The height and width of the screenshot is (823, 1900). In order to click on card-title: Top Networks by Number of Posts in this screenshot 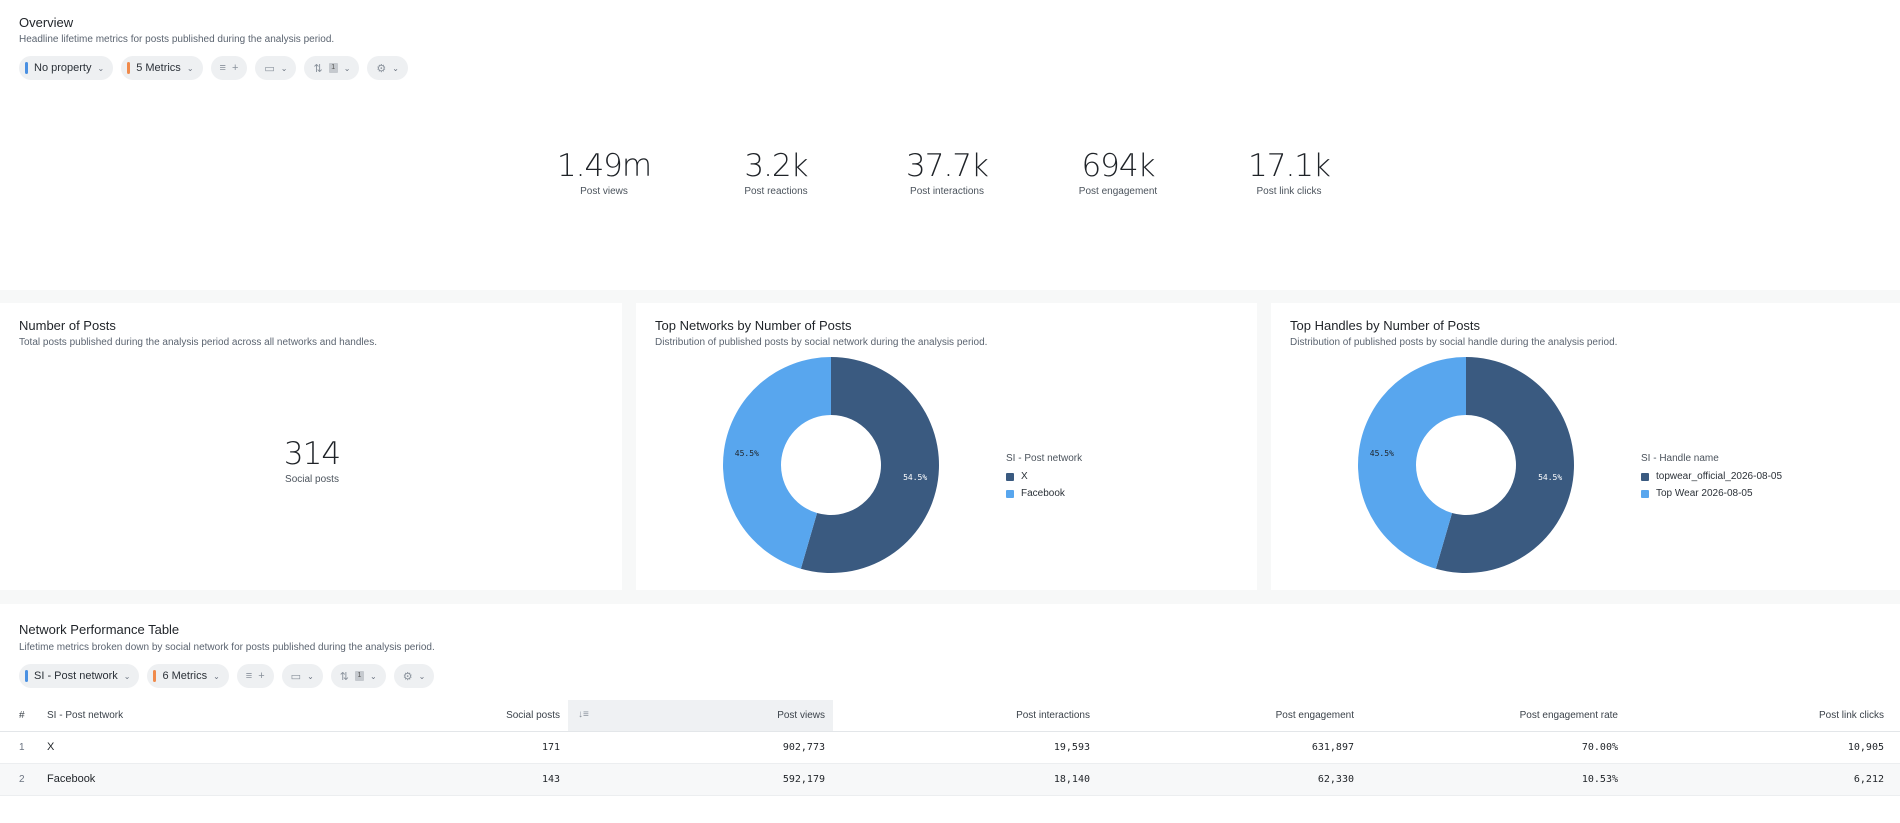, I will do `click(753, 325)`.